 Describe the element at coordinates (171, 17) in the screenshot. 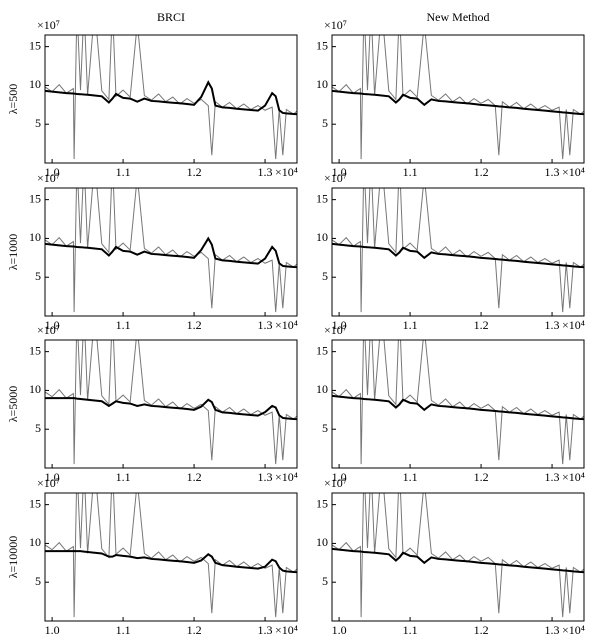

I see `column-title: BRCI` at that location.